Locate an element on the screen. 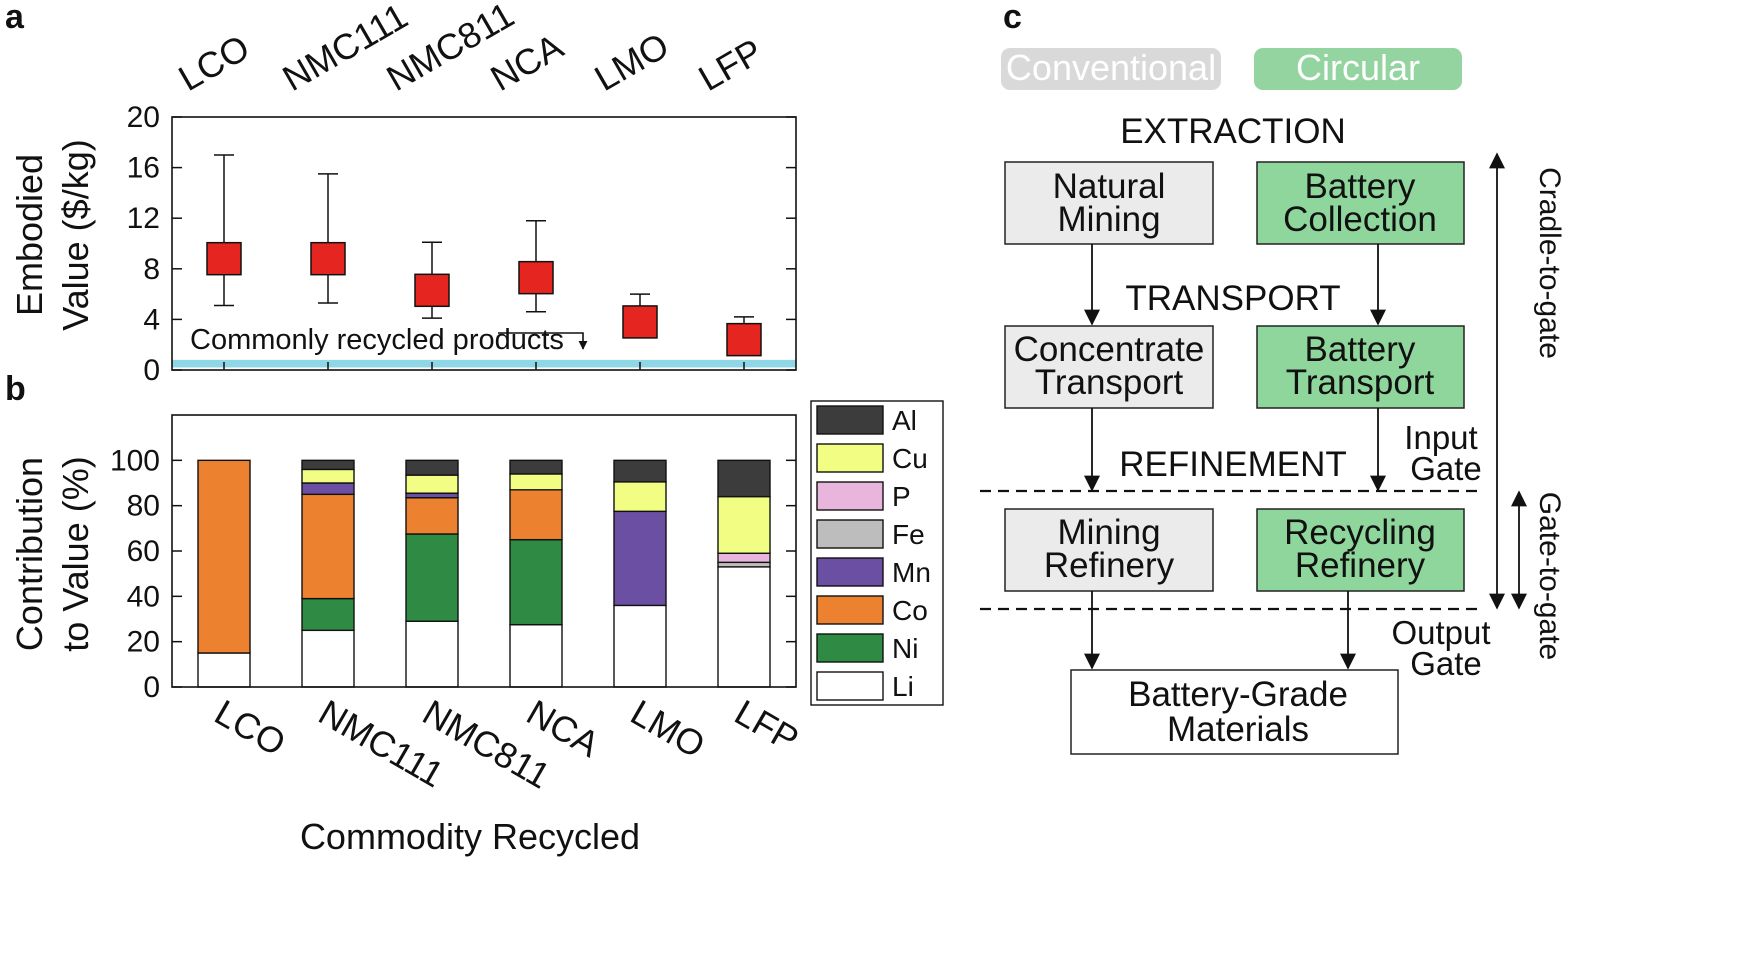 The image size is (1750, 963). legend-label-al: Al is located at coordinates (904, 420).